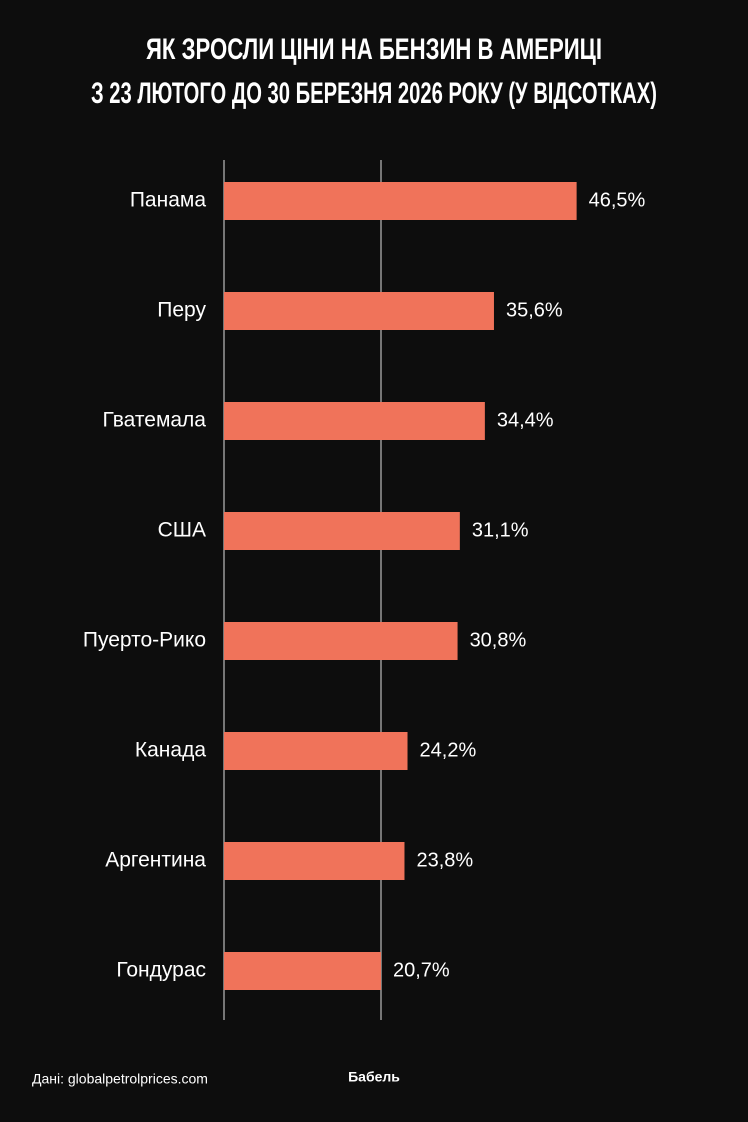 The image size is (748, 1122). I want to click on value-label: 34,4%, so click(525, 420).